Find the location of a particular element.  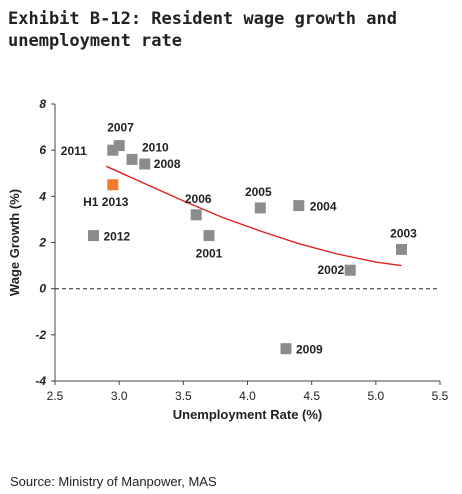

data-point-2008 is located at coordinates (145, 164).